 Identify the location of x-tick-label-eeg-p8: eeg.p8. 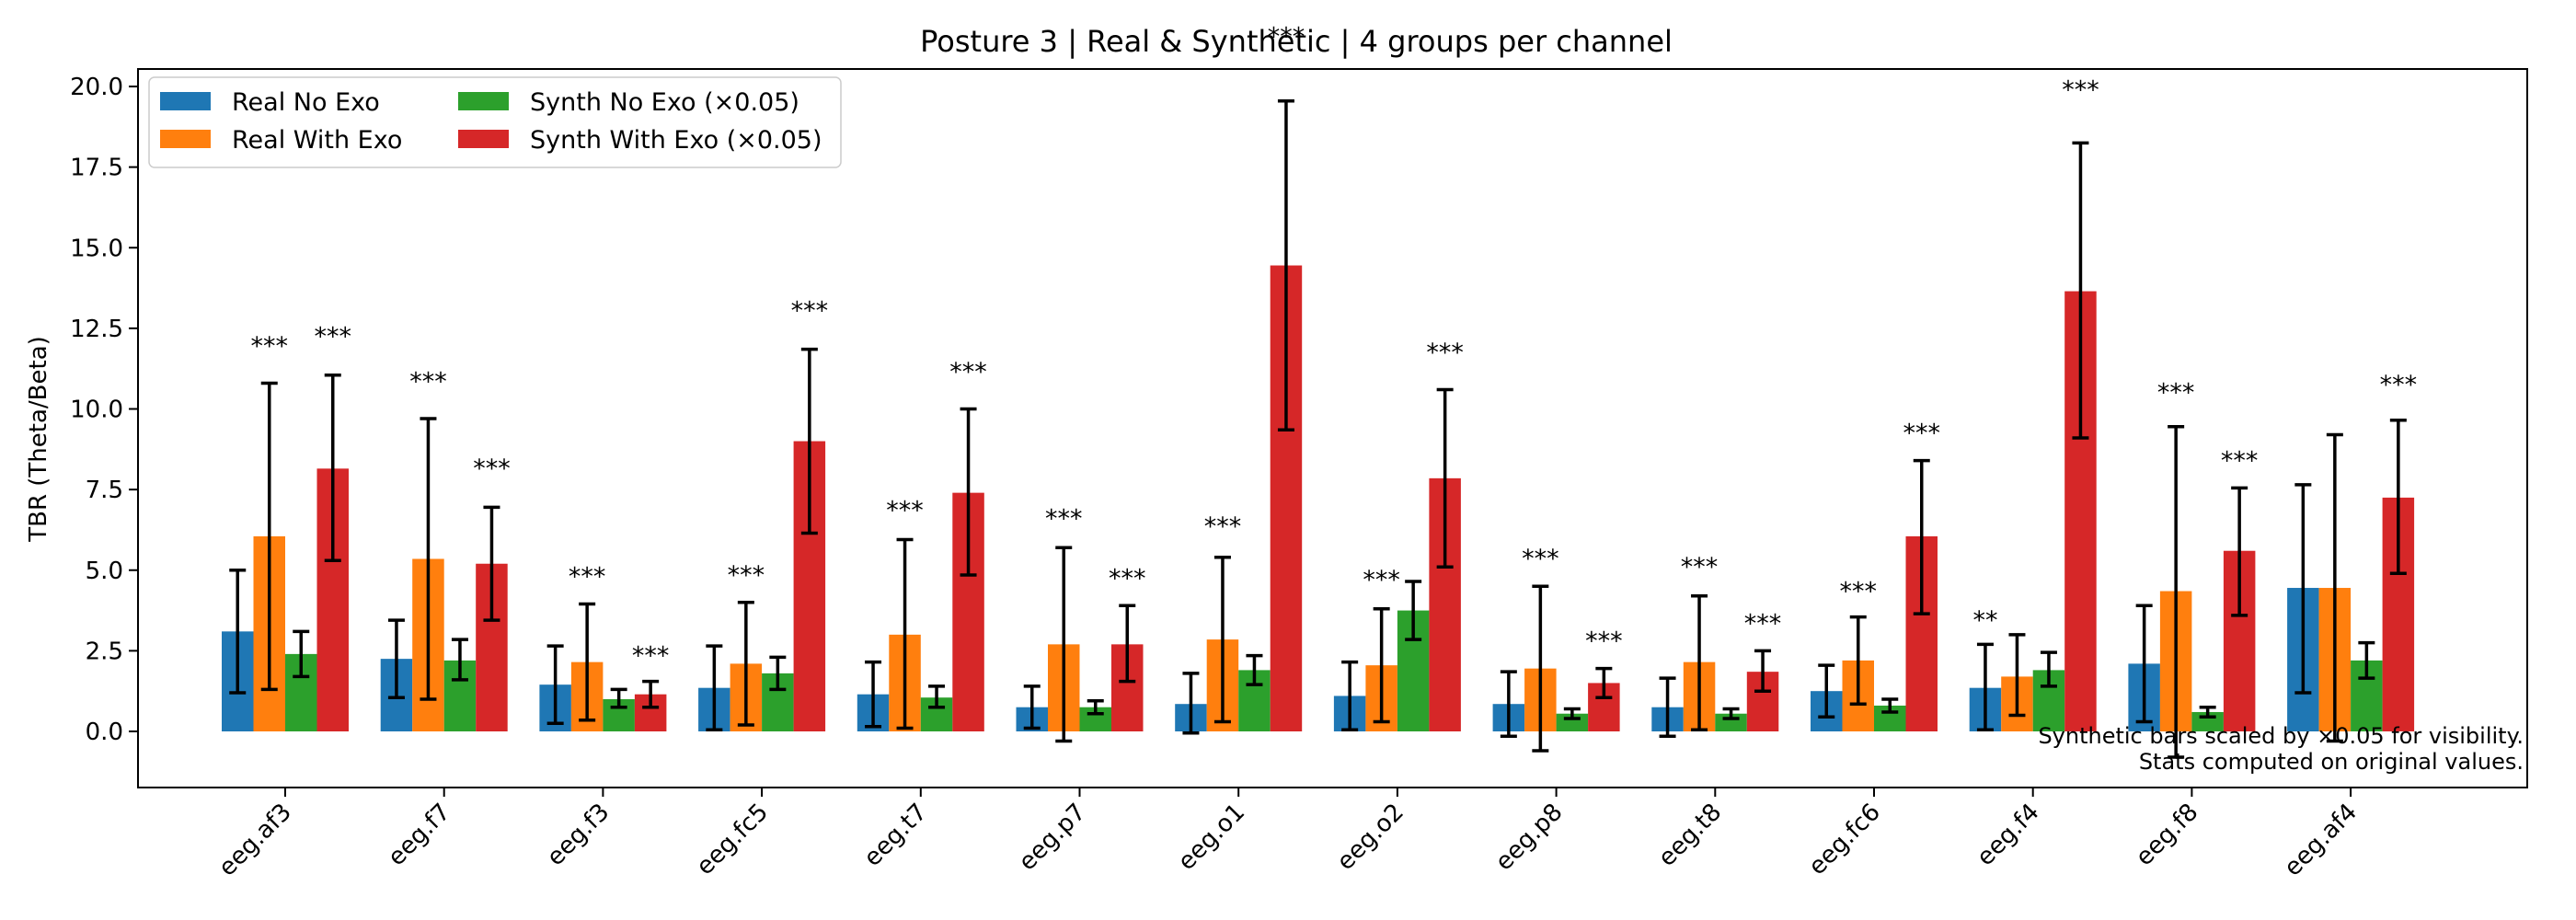
(1529, 838).